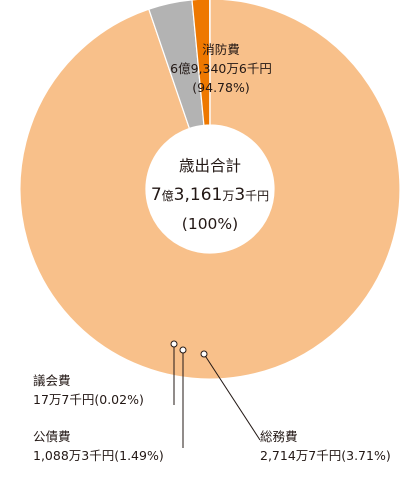 The image size is (420, 477). What do you see at coordinates (204, 354) in the screenshot?
I see `leader-dot-soumuhi` at bounding box center [204, 354].